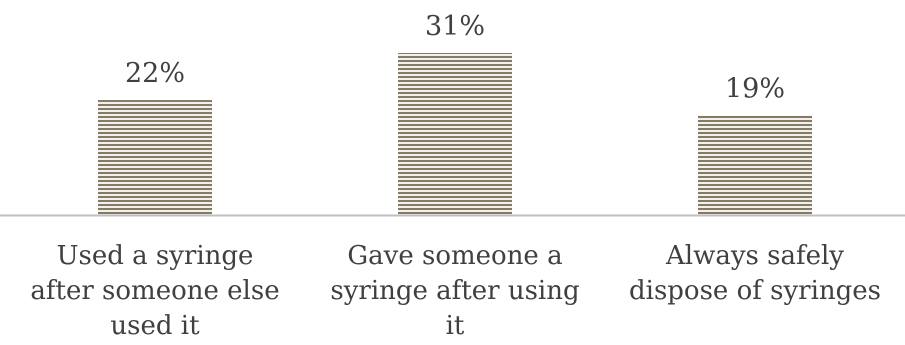  Describe the element at coordinates (154, 291) in the screenshot. I see `category-label-1: Used a syringe after someone else used it` at that location.